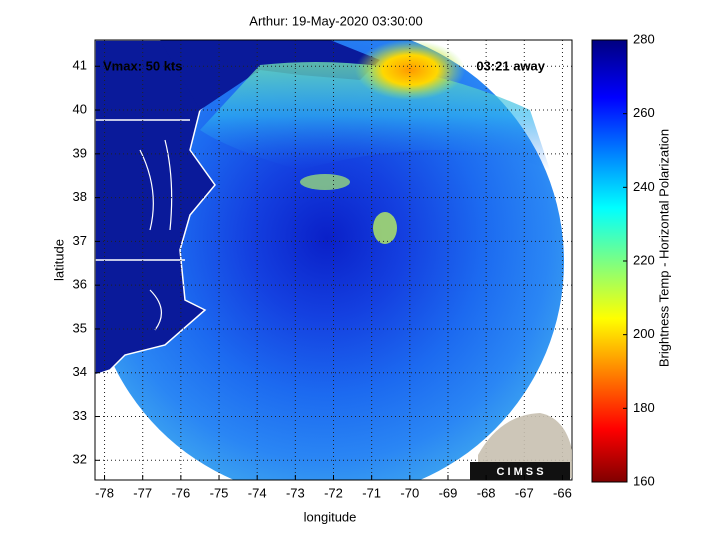 The width and height of the screenshot is (720, 540). I want to click on x-tick-label: -76, so click(180, 492).